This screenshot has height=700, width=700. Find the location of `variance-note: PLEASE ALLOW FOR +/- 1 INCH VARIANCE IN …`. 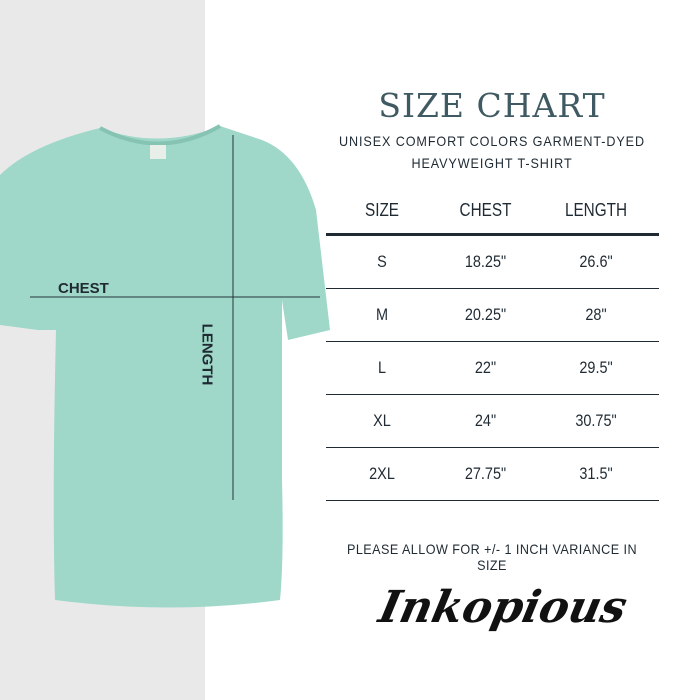

variance-note: PLEASE ALLOW FOR +/- 1 INCH VARIANCE IN … is located at coordinates (492, 557).